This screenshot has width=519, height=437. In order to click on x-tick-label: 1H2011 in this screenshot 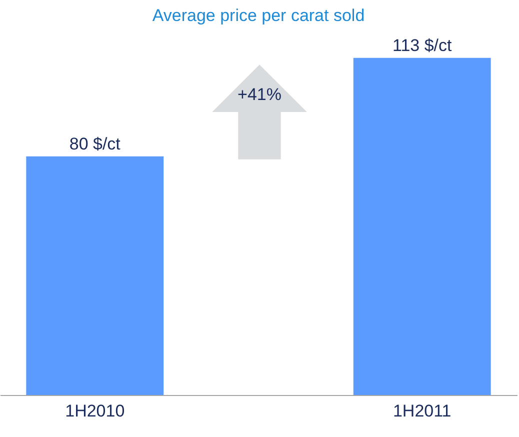, I will do `click(422, 411)`.